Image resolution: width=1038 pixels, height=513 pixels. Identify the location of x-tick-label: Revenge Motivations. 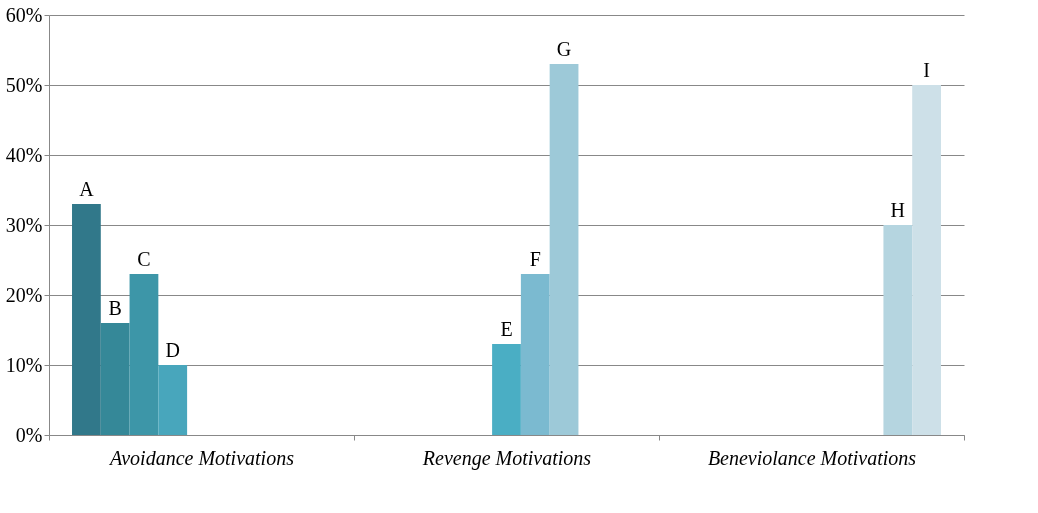
(506, 458).